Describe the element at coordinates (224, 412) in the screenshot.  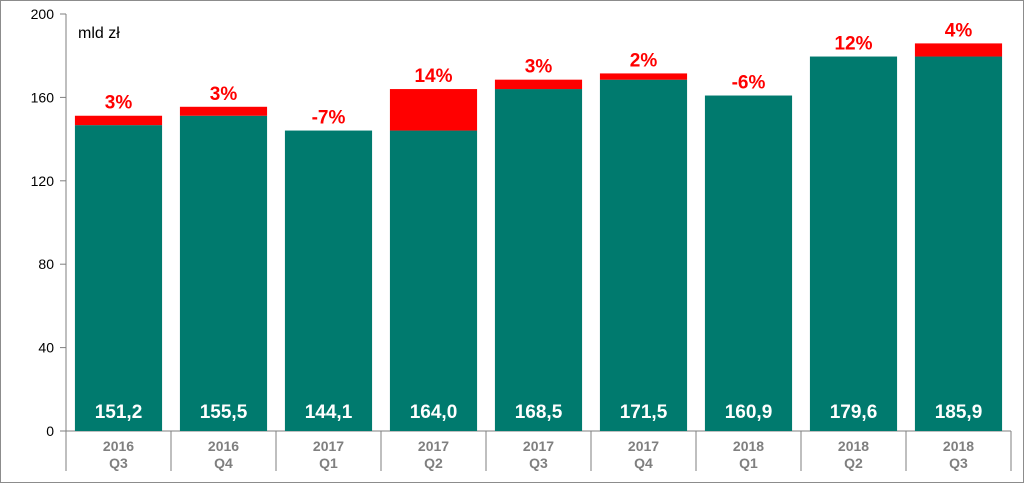
I see `bar-value-label: 155,5` at that location.